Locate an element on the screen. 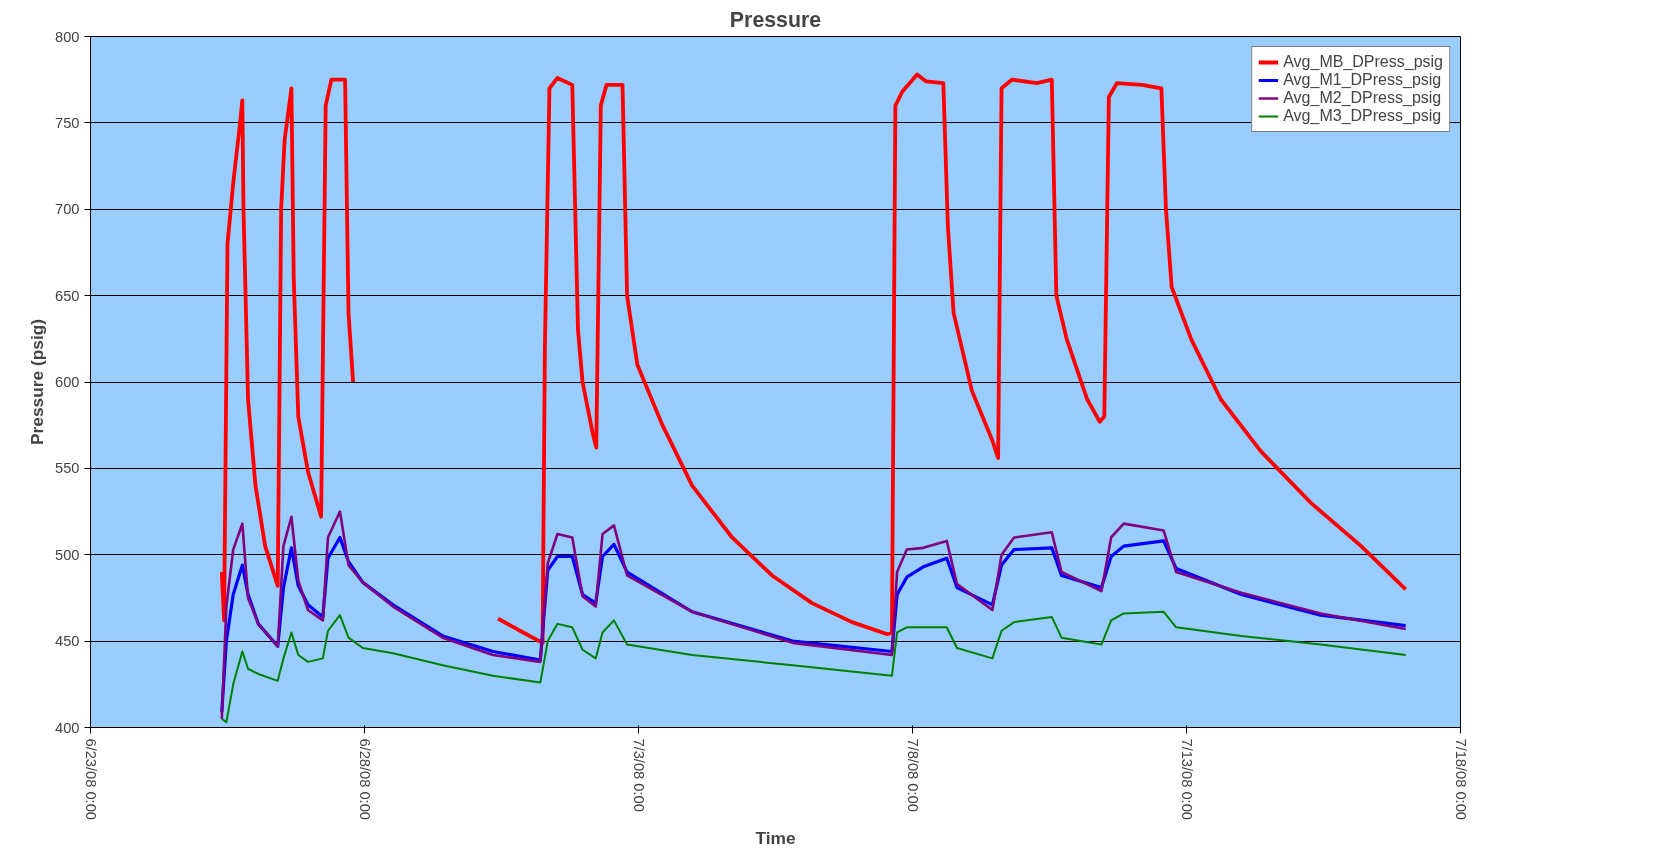  y-axis-title: Pressure (psig) is located at coordinates (37, 382).